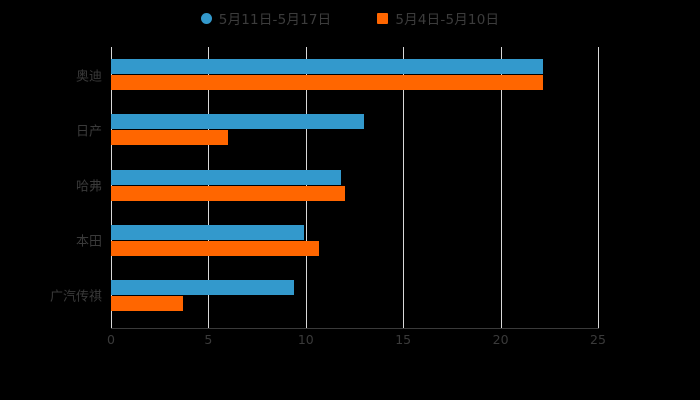 Image resolution: width=700 pixels, height=400 pixels. What do you see at coordinates (88, 242) in the screenshot?
I see `y-axis-category-label: 本田` at bounding box center [88, 242].